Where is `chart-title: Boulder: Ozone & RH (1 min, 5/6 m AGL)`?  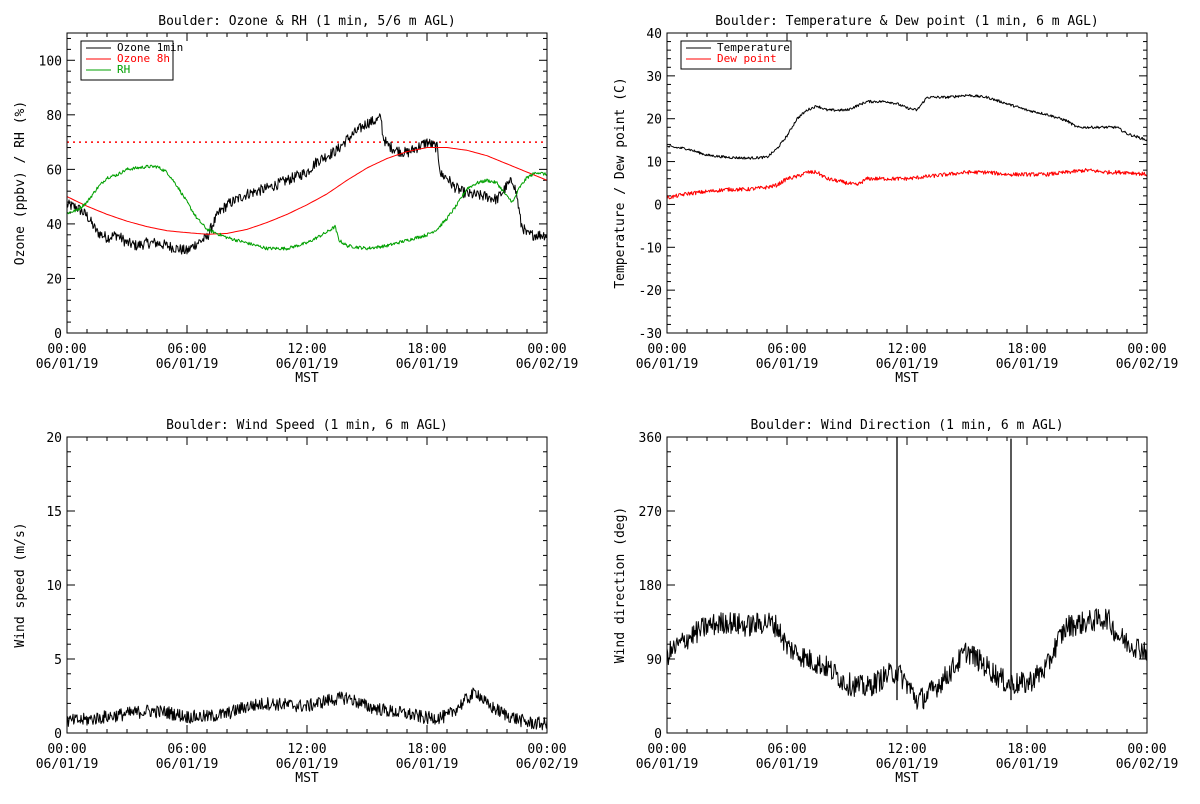 chart-title: Boulder: Ozone & RH (1 min, 5/6 m AGL) is located at coordinates (306, 21).